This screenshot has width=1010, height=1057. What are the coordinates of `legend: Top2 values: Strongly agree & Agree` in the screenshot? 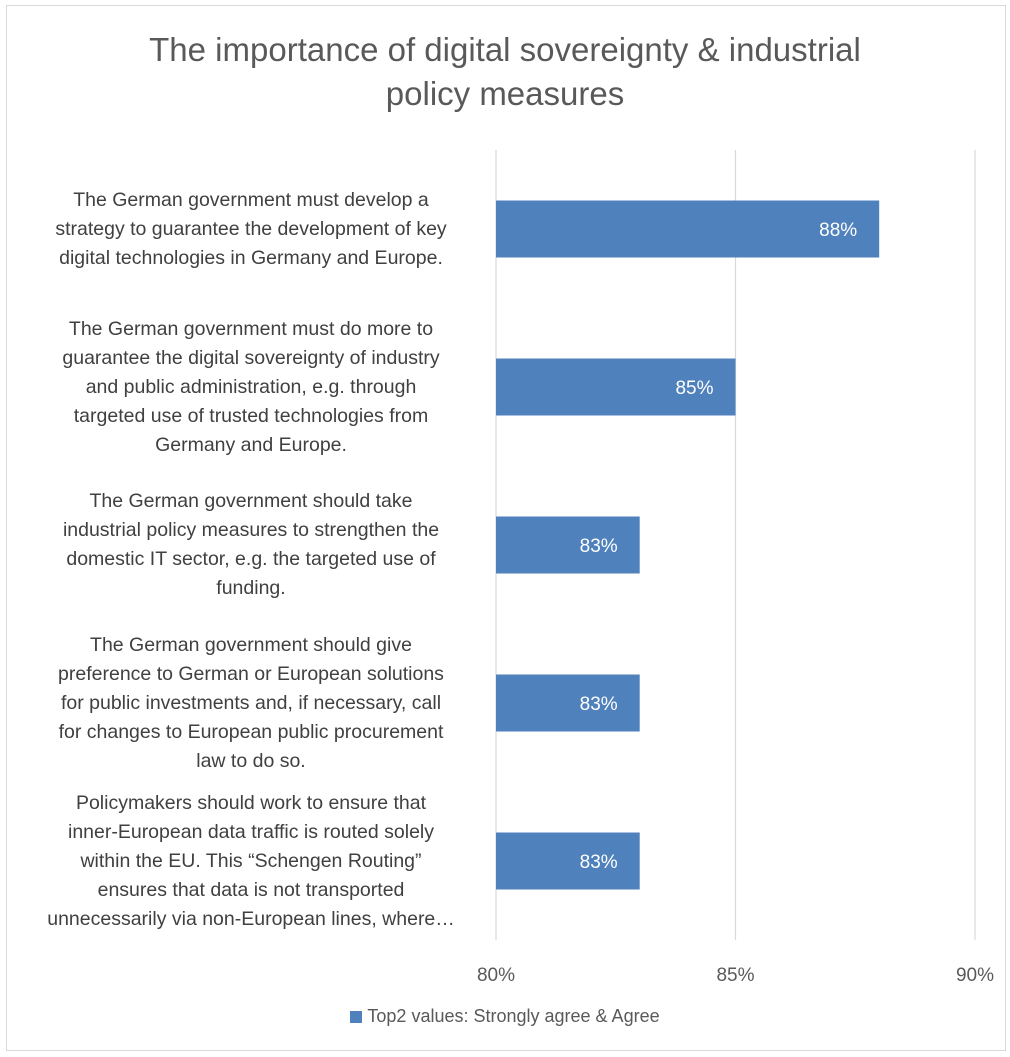 It's located at (505, 1016).